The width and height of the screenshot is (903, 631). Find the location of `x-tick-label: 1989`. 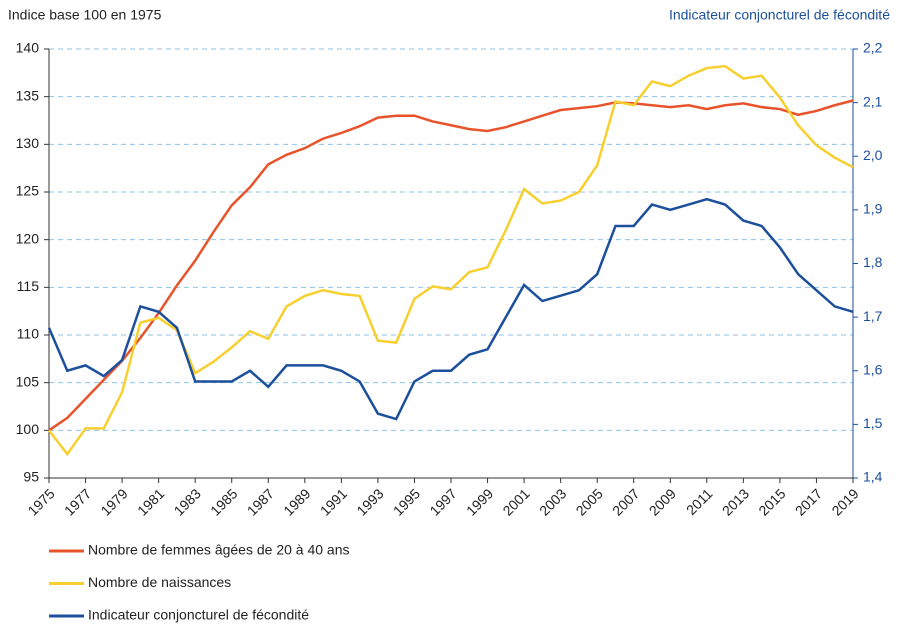

x-tick-label: 1989 is located at coordinates (296, 501).